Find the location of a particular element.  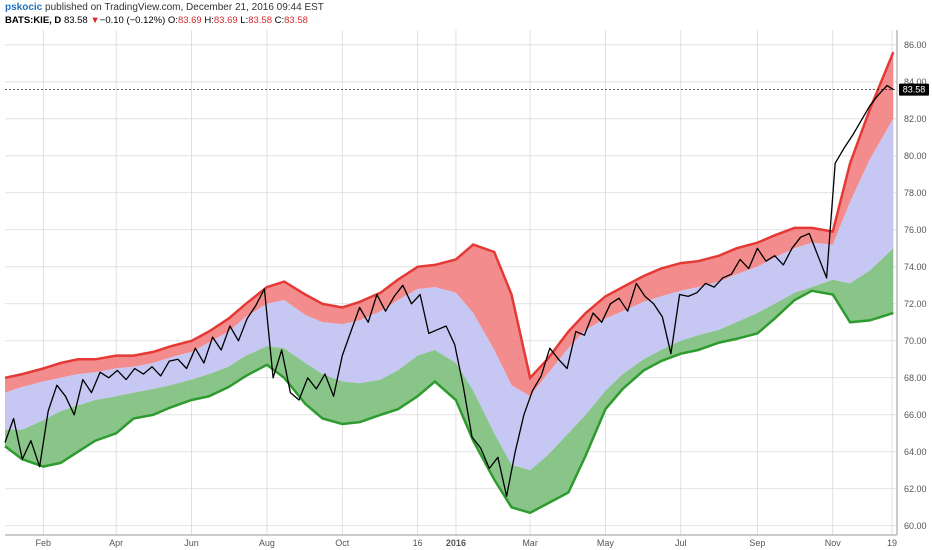

x-tick-label: 19 is located at coordinates (892, 543).